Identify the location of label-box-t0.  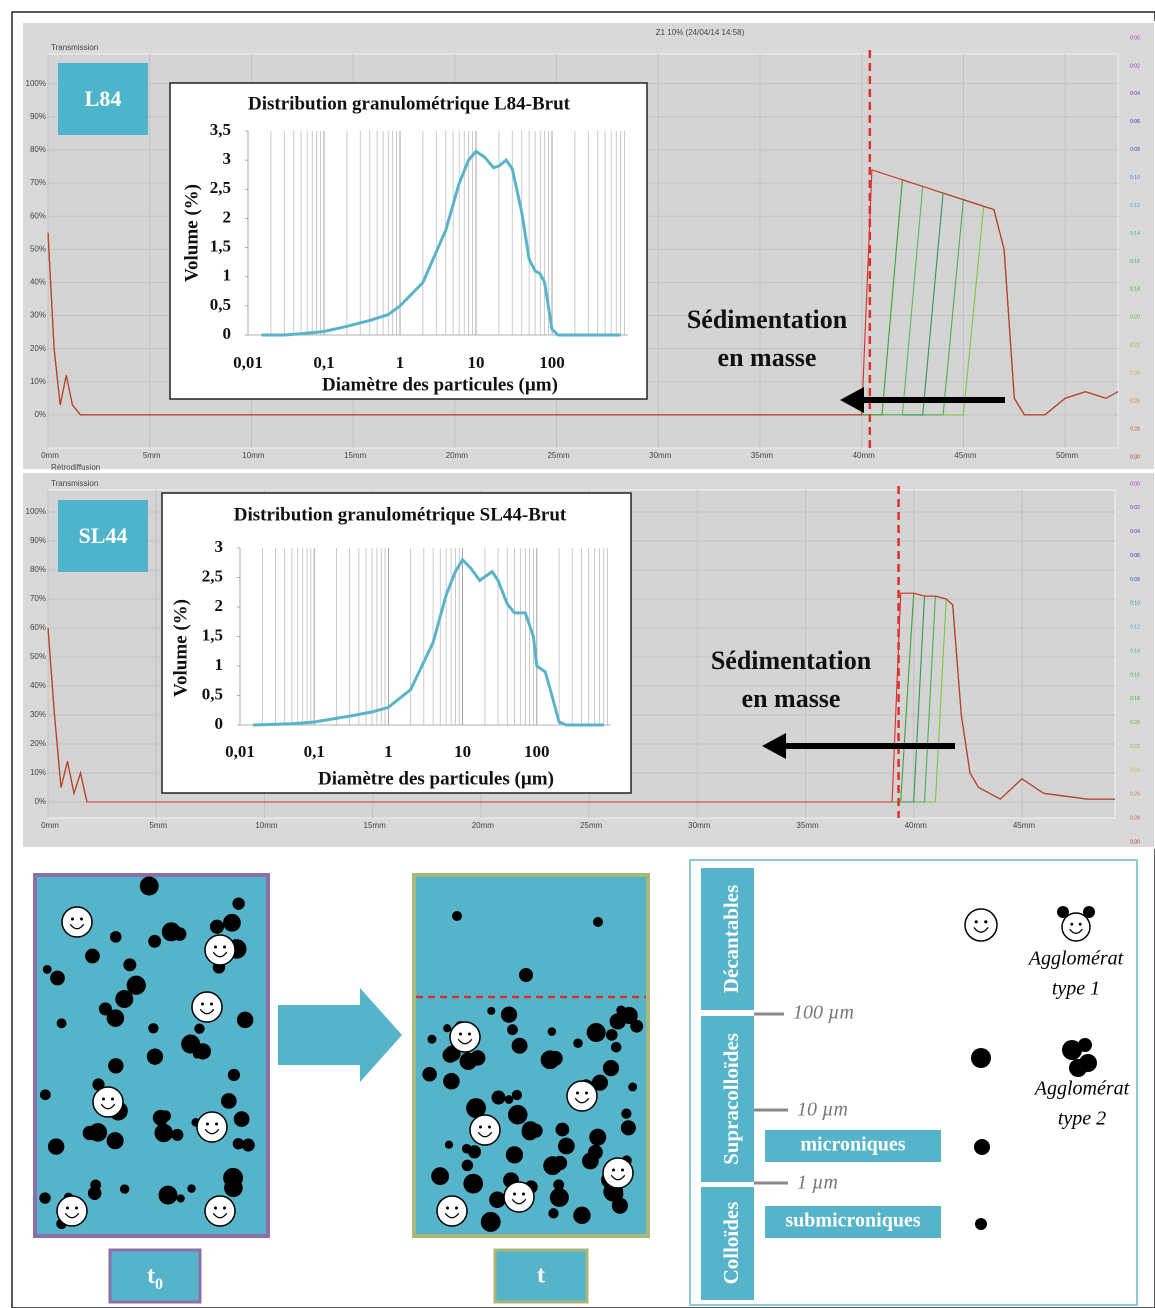
(155, 1276).